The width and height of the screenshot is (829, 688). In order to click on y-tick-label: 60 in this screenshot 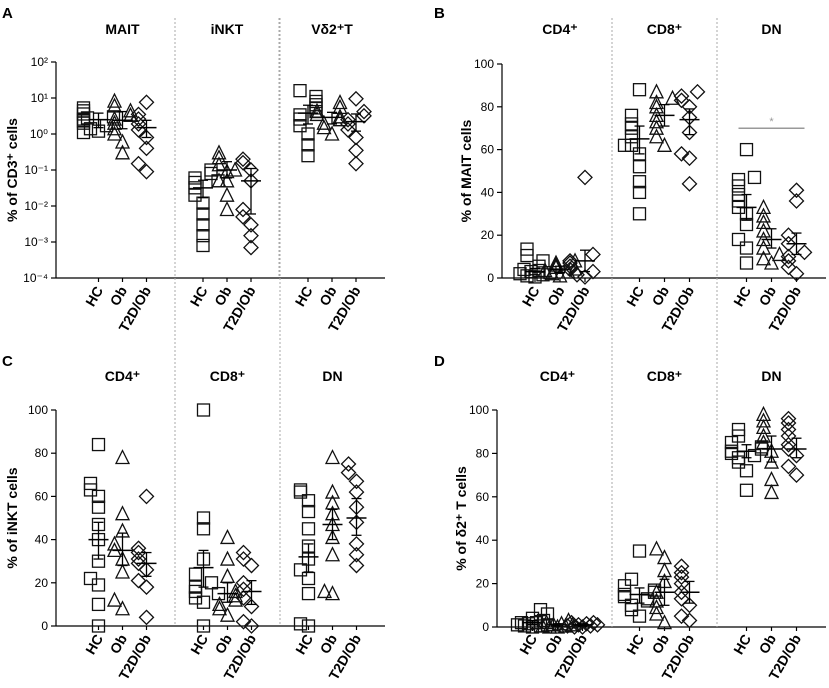, I will do `click(42, 496)`.